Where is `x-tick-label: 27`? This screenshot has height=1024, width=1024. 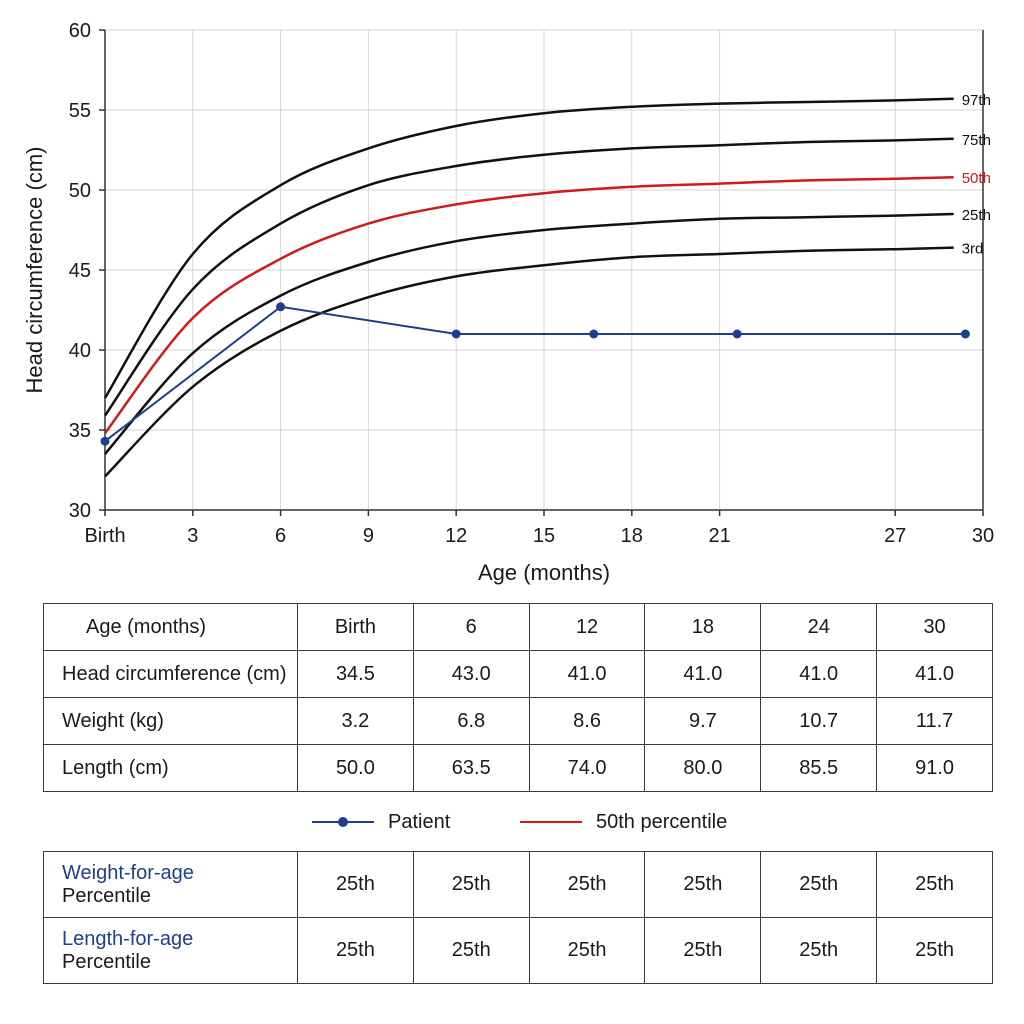
x-tick-label: 27 is located at coordinates (895, 536).